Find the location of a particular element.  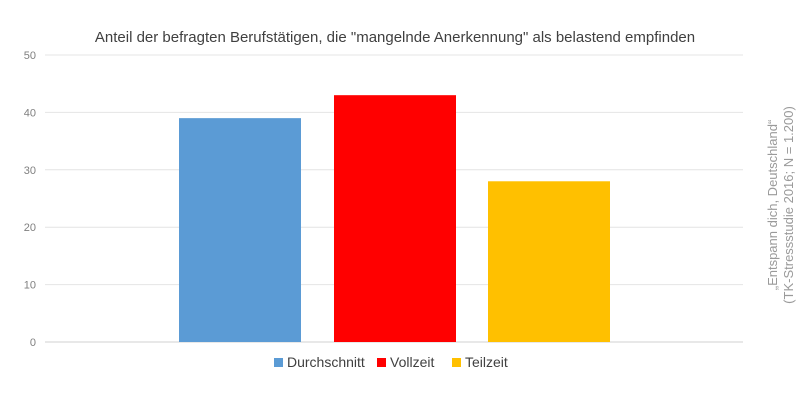

y-tick-label: 20 is located at coordinates (30, 228).